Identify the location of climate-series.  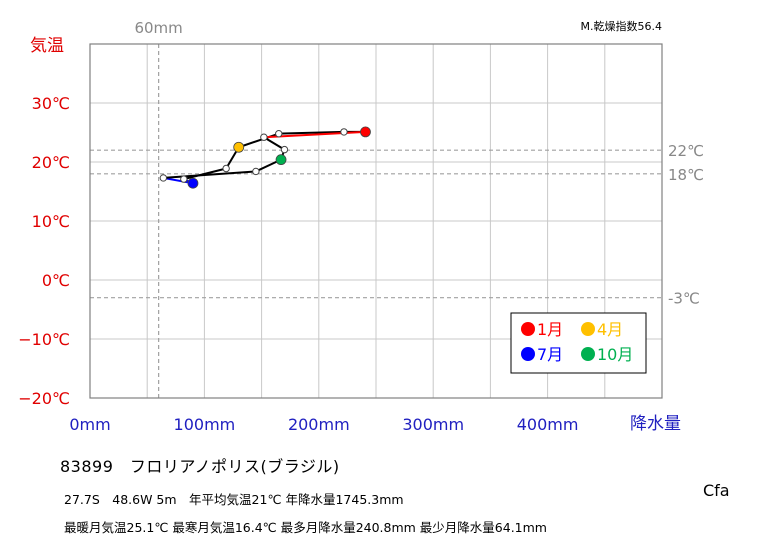
(265, 157).